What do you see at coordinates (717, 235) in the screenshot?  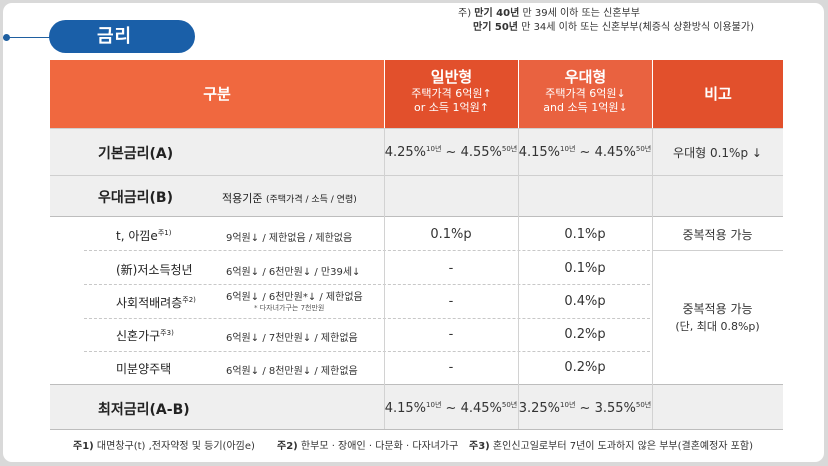 I see `remark-duplicate-1: 중복적용 가능` at bounding box center [717, 235].